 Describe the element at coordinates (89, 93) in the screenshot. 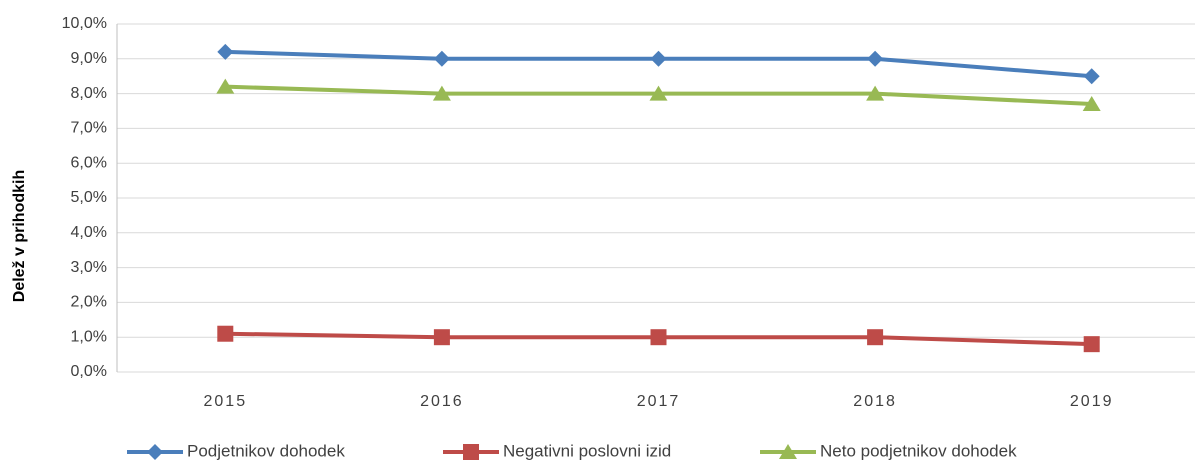

I see `y-tick-label: 8,0%` at that location.